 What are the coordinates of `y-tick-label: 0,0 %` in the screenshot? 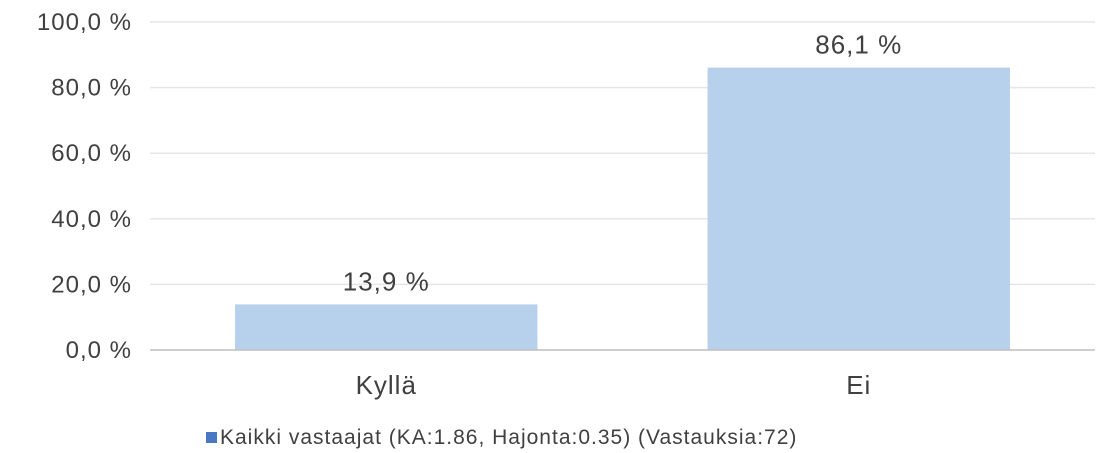 It's located at (99, 350).